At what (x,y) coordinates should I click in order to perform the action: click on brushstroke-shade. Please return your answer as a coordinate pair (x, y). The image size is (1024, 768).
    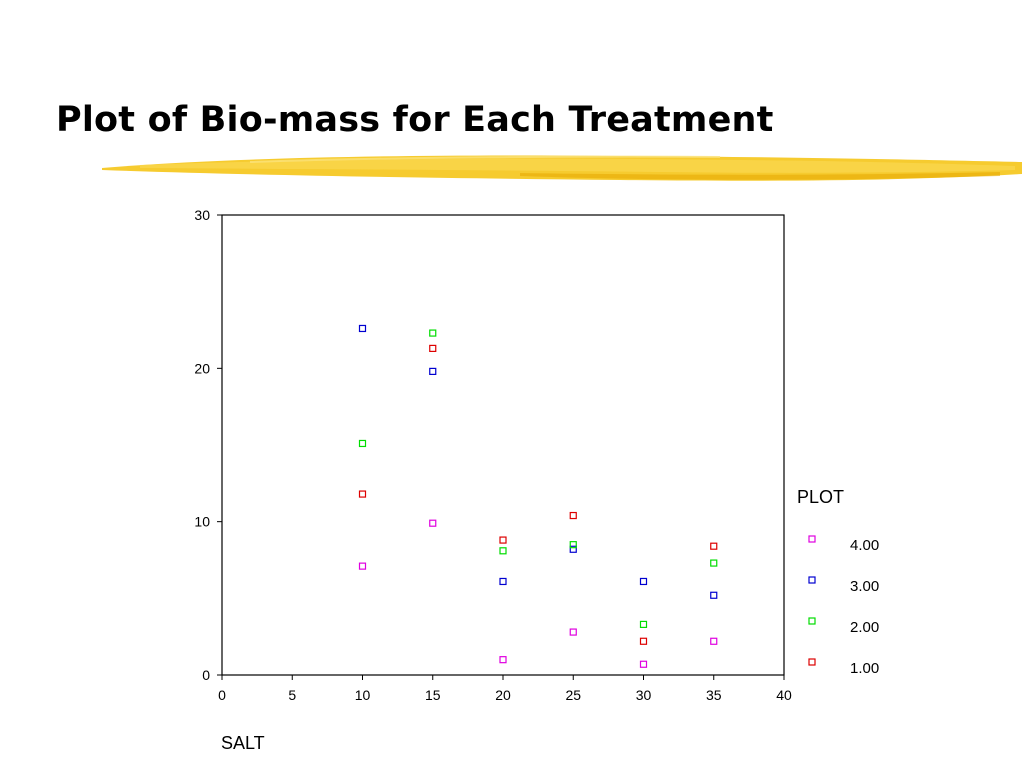
    Looking at the image, I should click on (760, 176).